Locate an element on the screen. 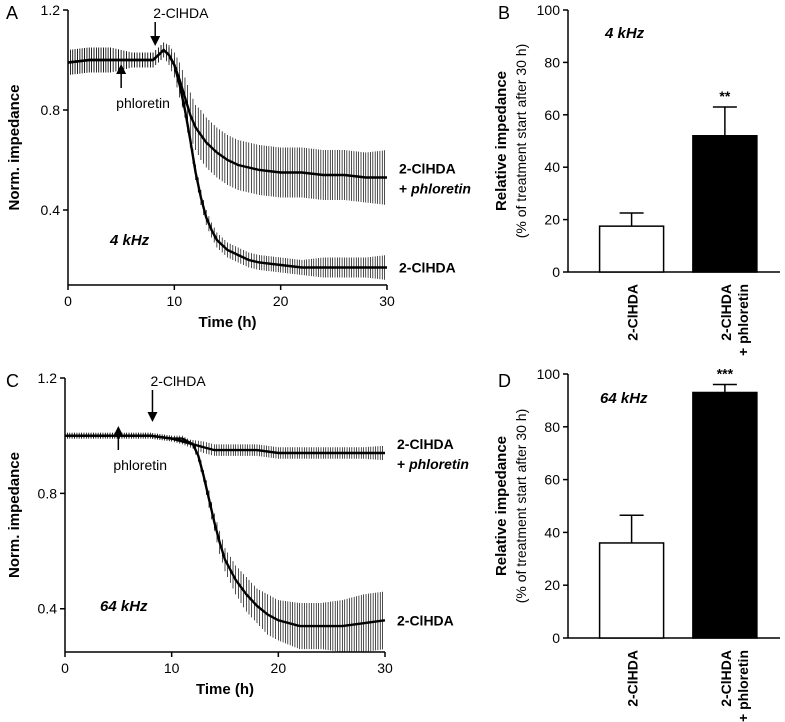 Image resolution: width=785 pixels, height=722 pixels. bar-group-2: *** 2-ClHDA + phloretin is located at coordinates (725, 544).